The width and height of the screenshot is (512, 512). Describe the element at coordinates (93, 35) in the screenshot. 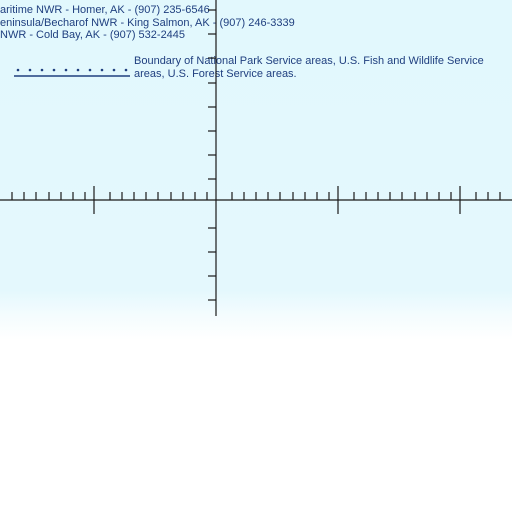

I see `contact-line-cold-bay-nwr: NWR - Cold Bay, AK - (907) 532-2445` at that location.